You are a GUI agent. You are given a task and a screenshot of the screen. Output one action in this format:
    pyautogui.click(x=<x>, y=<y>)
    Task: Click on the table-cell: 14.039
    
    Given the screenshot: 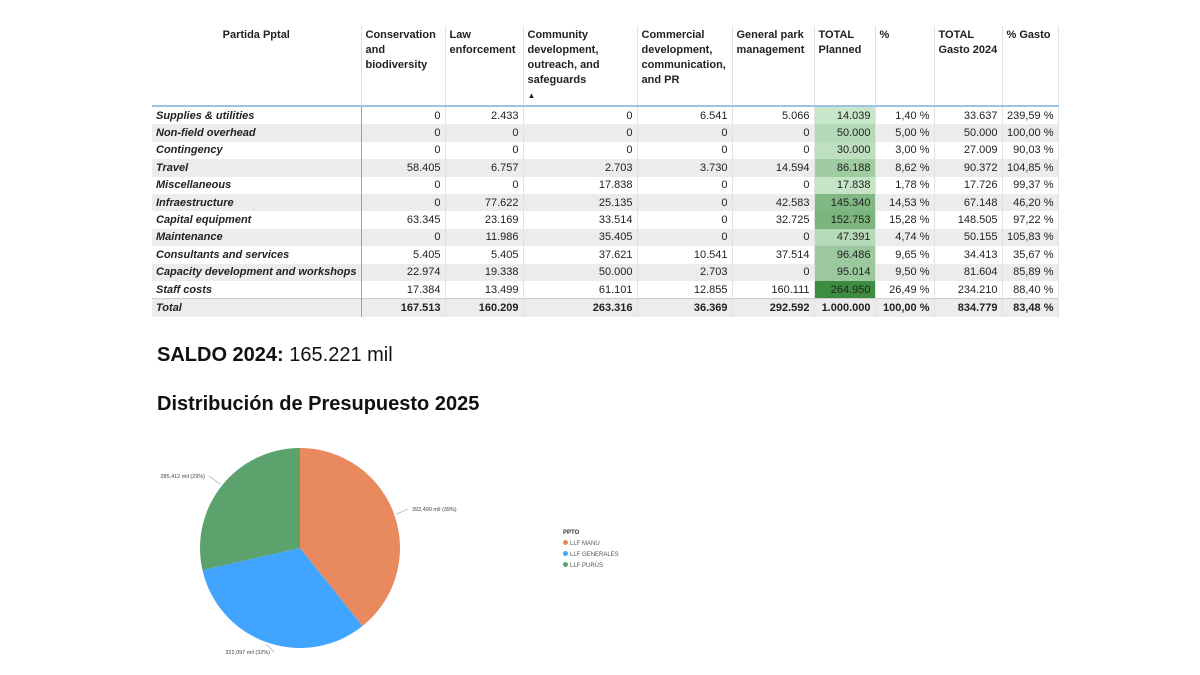 What is the action you would take?
    pyautogui.click(x=845, y=115)
    